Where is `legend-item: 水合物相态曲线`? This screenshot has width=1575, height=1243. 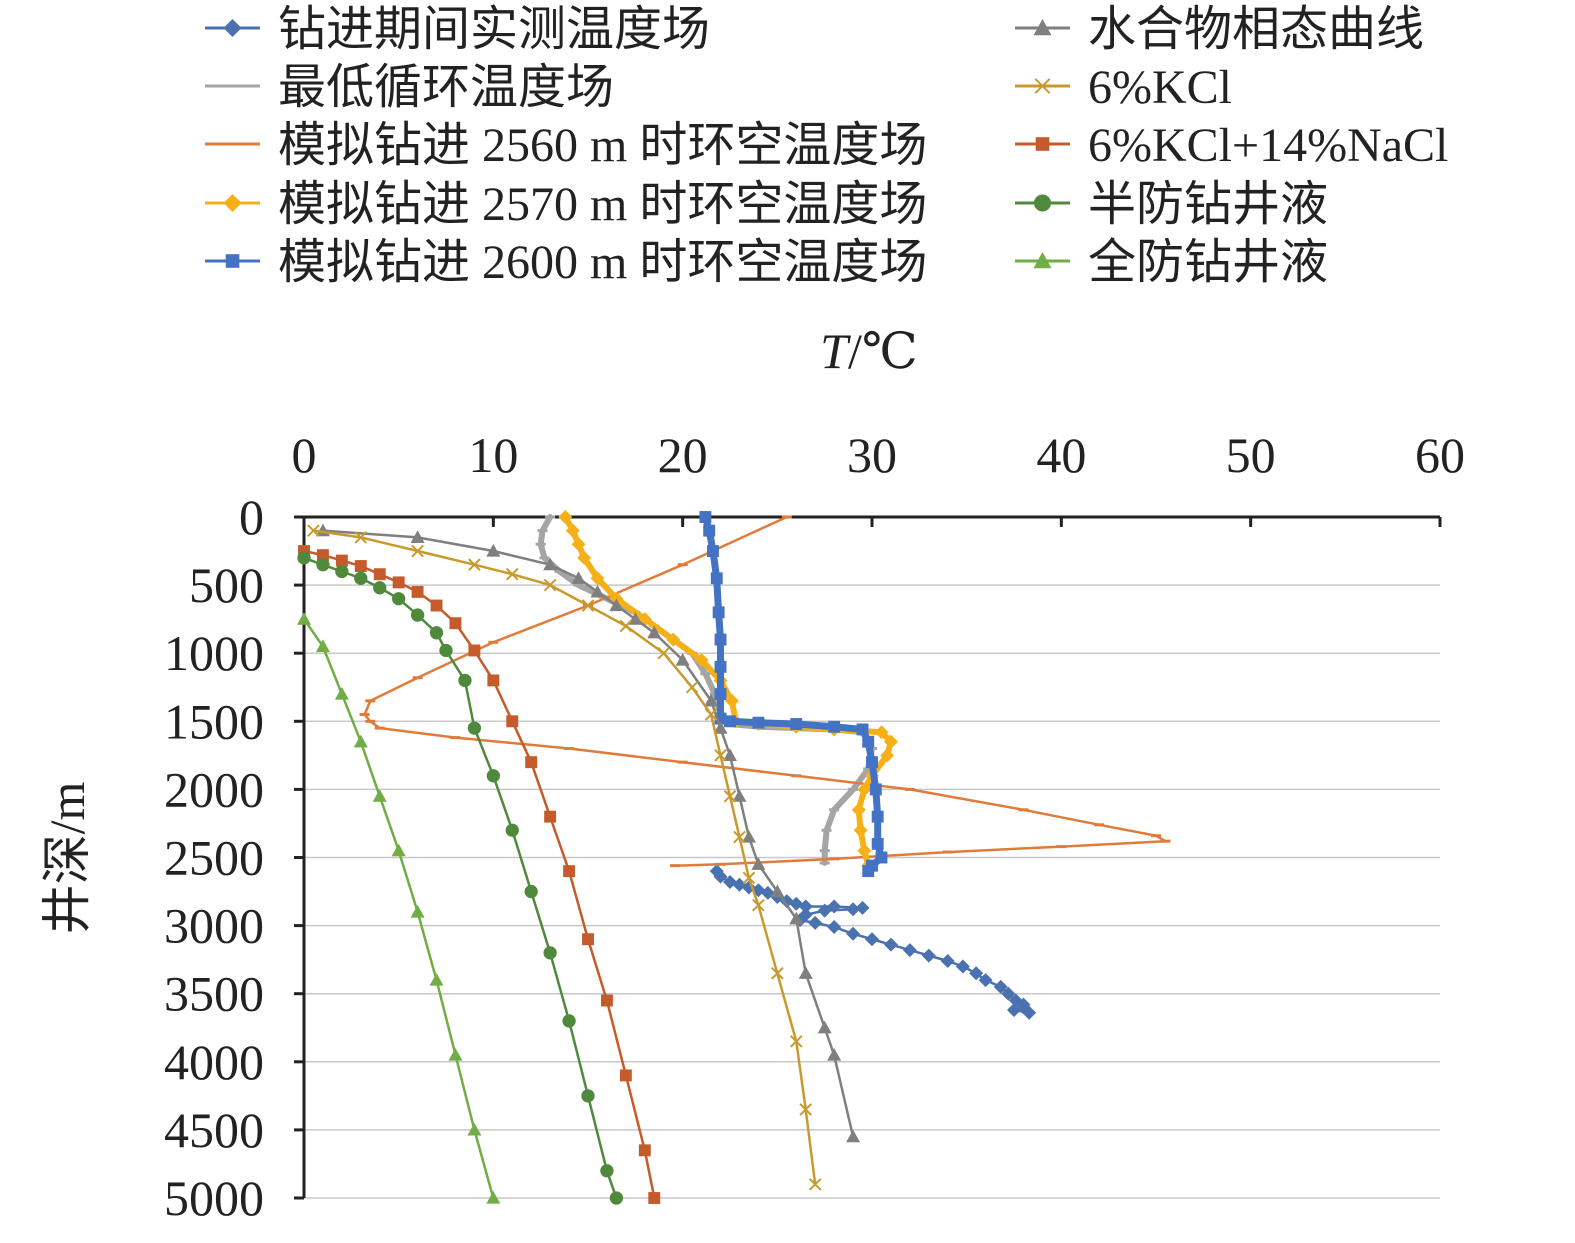 legend-item: 水合物相态曲线 is located at coordinates (1219, 29).